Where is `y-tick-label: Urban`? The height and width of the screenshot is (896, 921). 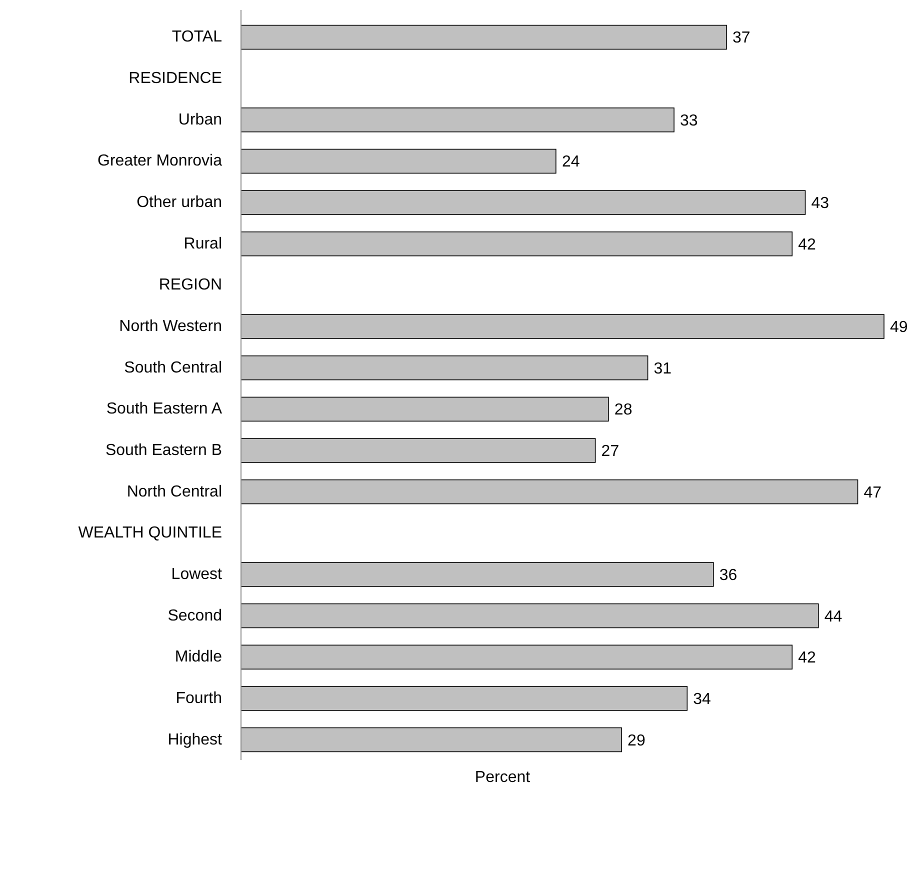 y-tick-label: Urban is located at coordinates (200, 119).